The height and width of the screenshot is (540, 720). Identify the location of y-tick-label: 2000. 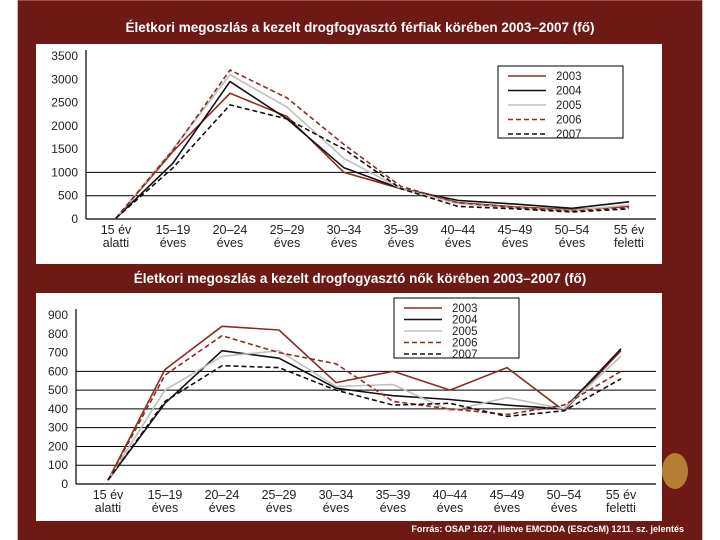
(64, 126).